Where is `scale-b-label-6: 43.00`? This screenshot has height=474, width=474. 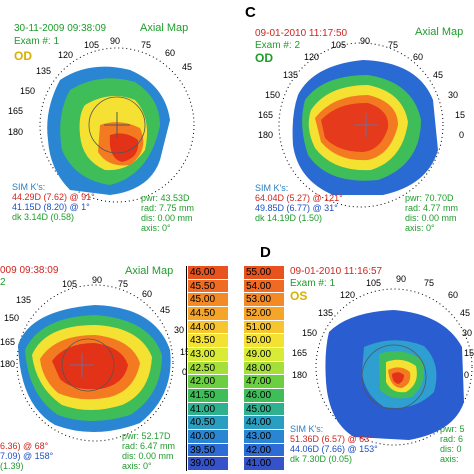
scale-b-label-6: 43.00 is located at coordinates (203, 354).